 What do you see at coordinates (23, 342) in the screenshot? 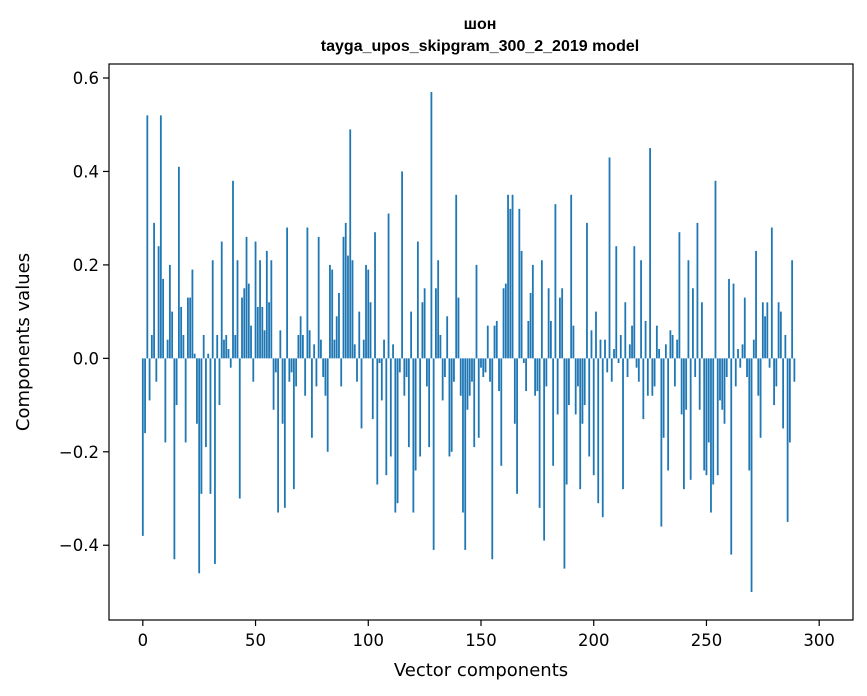
I see `y-axis-label: Components values` at bounding box center [23, 342].